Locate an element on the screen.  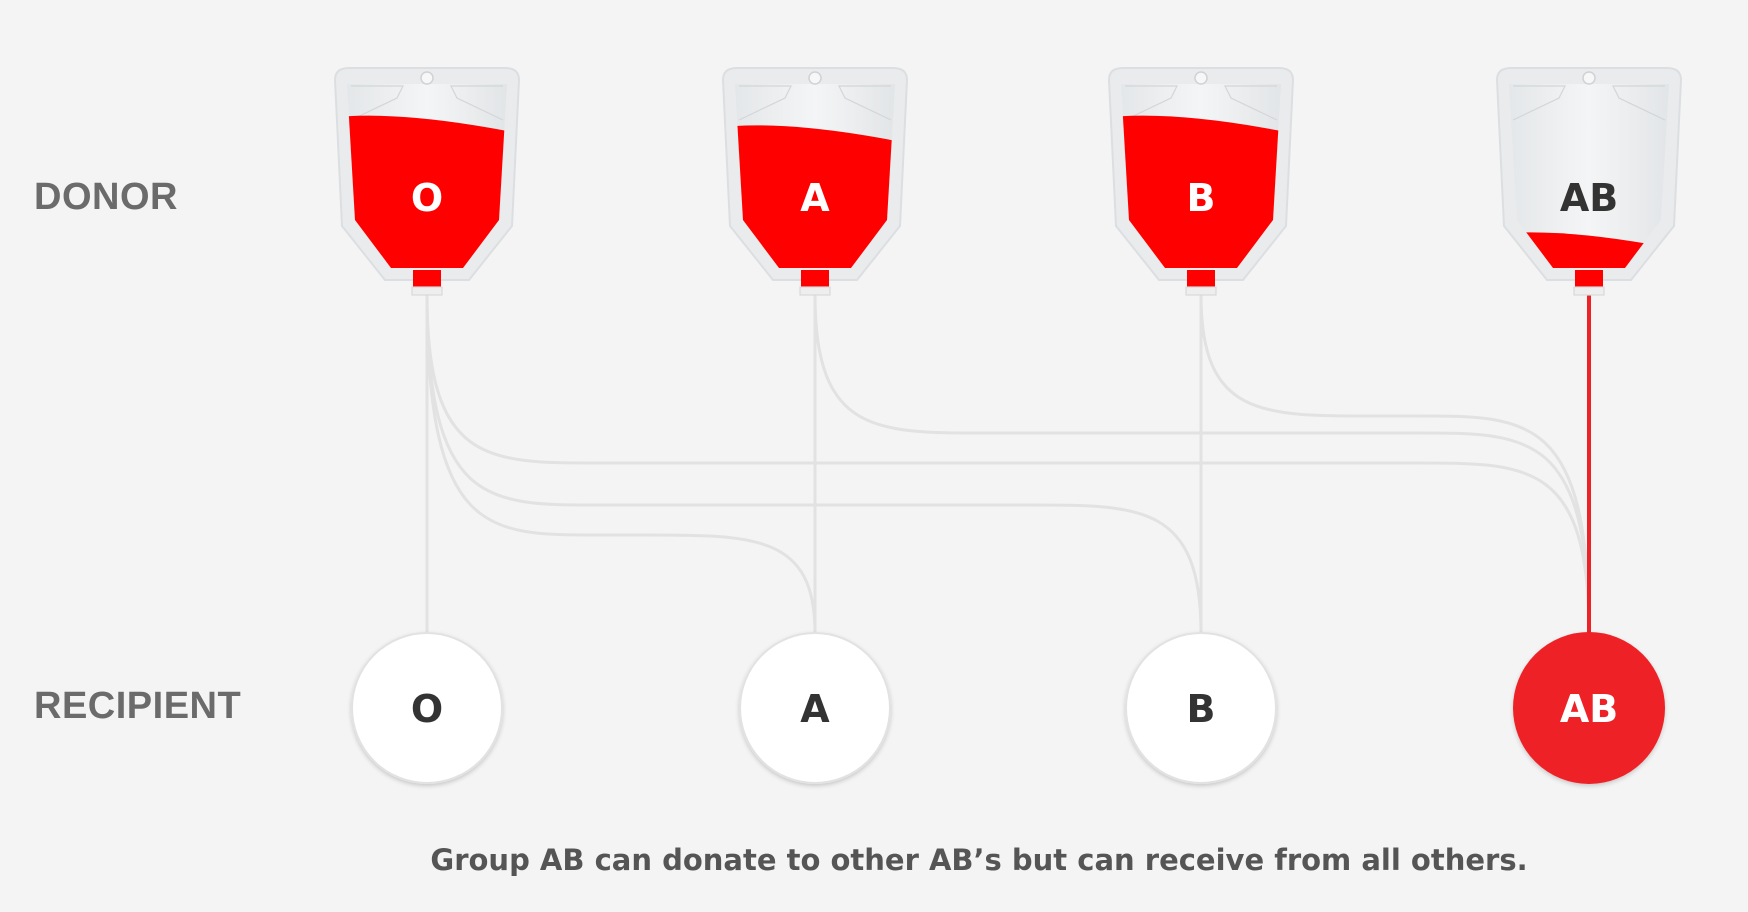
recipient-label-a: A is located at coordinates (815, 709).